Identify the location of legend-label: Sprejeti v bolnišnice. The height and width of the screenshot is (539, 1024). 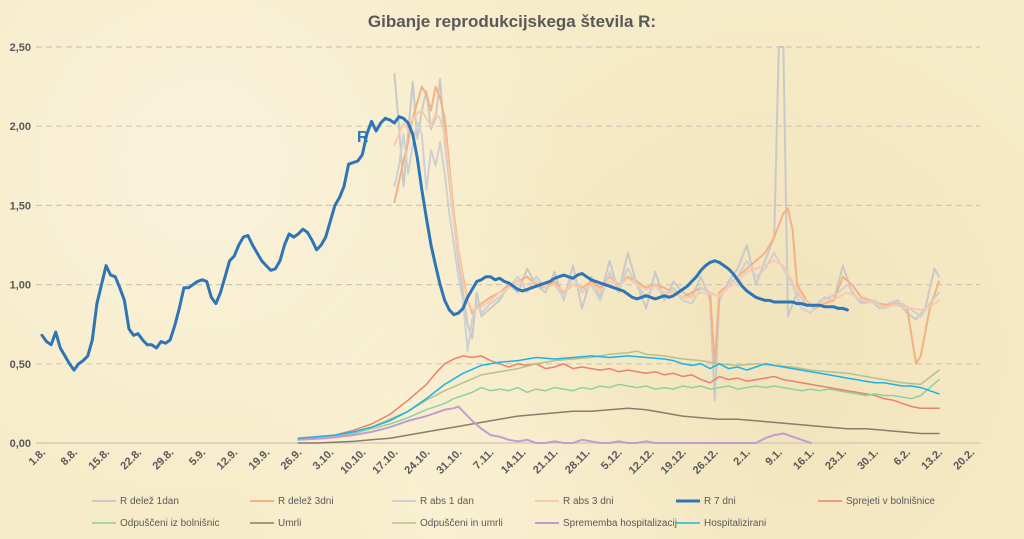
(890, 501).